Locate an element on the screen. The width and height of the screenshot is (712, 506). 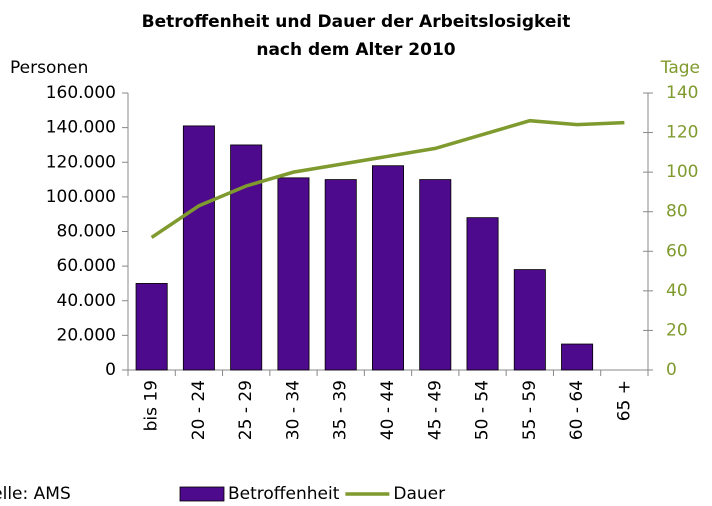
legend-swatch is located at coordinates (202, 494).